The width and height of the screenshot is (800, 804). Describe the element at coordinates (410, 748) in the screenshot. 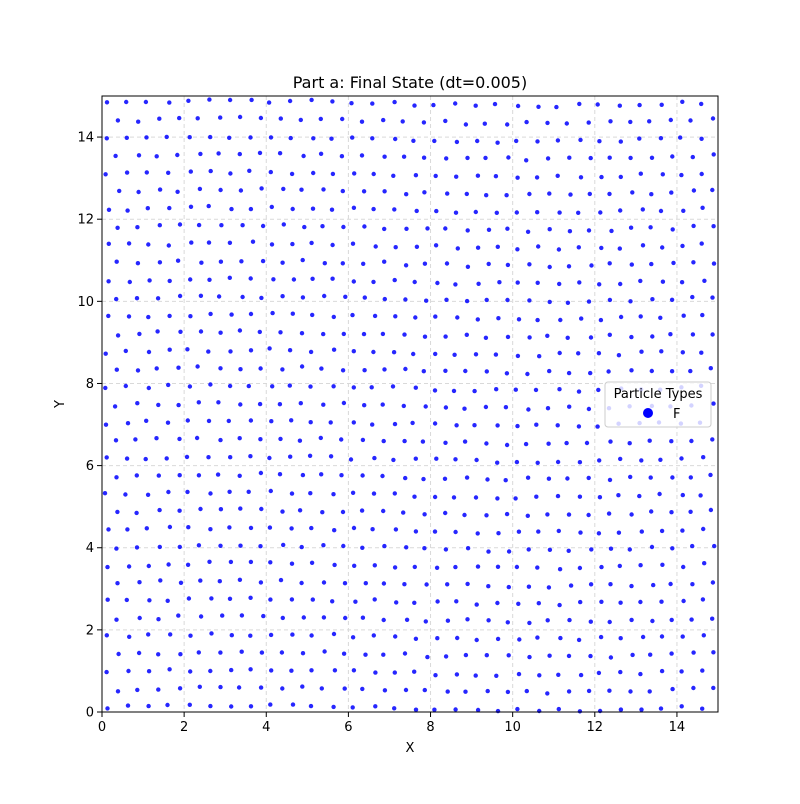

I see `x-axis-label: X` at that location.